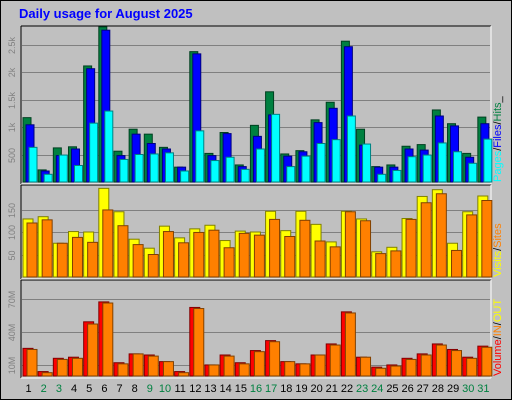  Describe the element at coordinates (12, 366) in the screenshot. I see `tick-label-bottom-2: 10M` at that location.